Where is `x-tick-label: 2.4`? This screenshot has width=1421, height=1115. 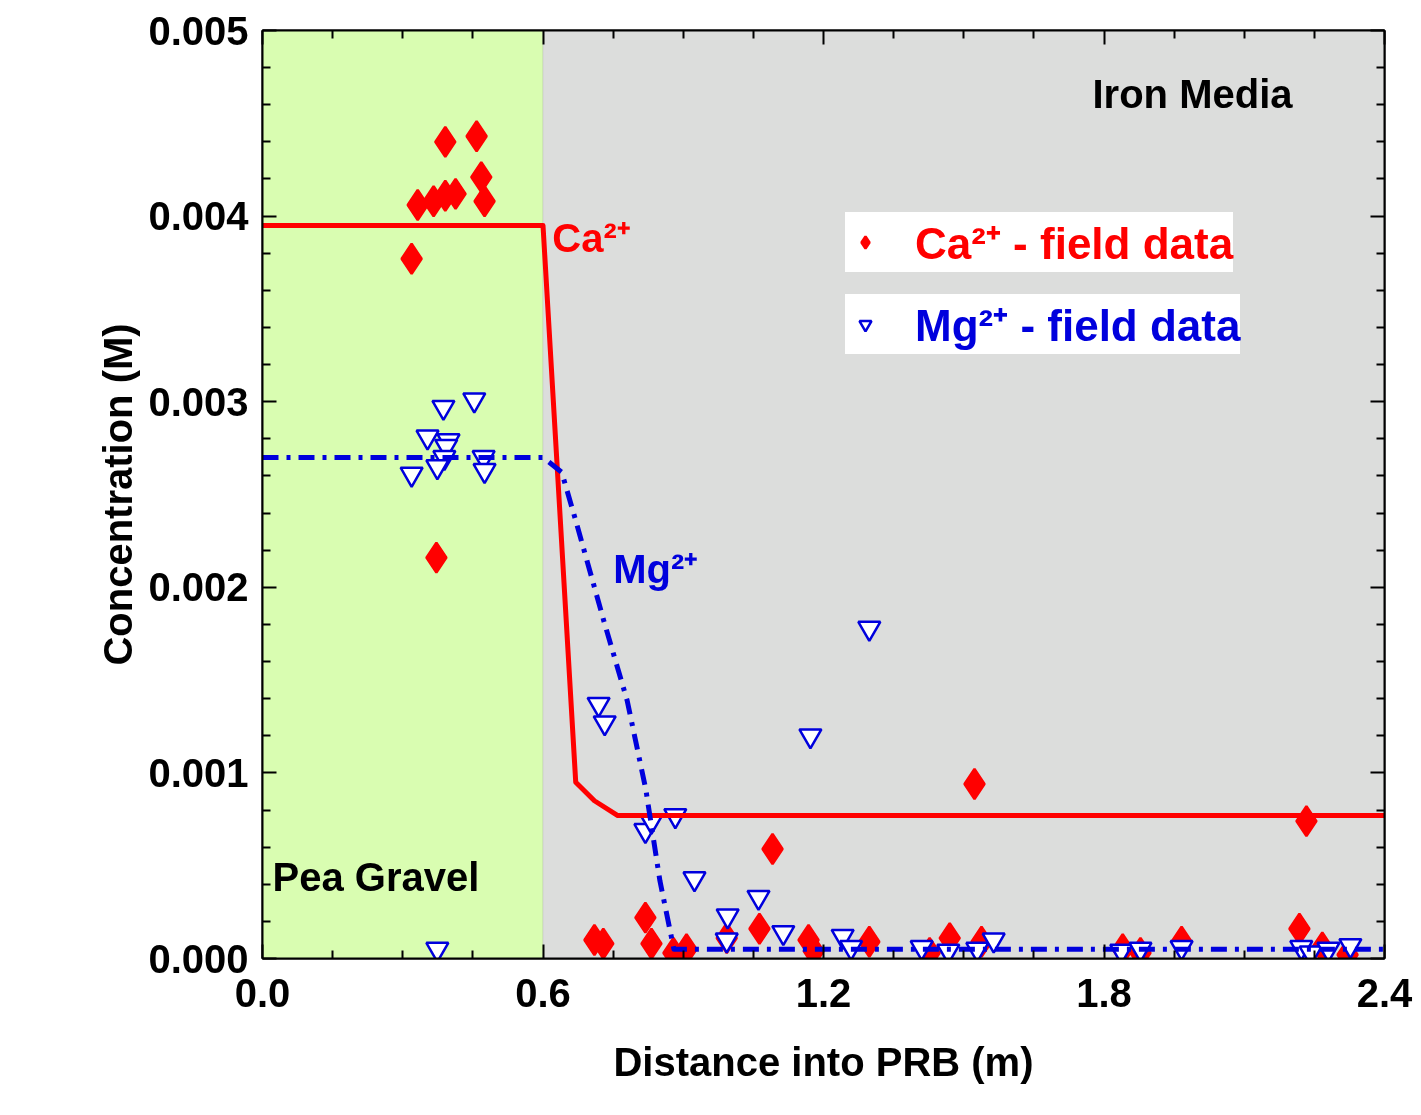
x-tick-label: 2.4 is located at coordinates (1385, 992).